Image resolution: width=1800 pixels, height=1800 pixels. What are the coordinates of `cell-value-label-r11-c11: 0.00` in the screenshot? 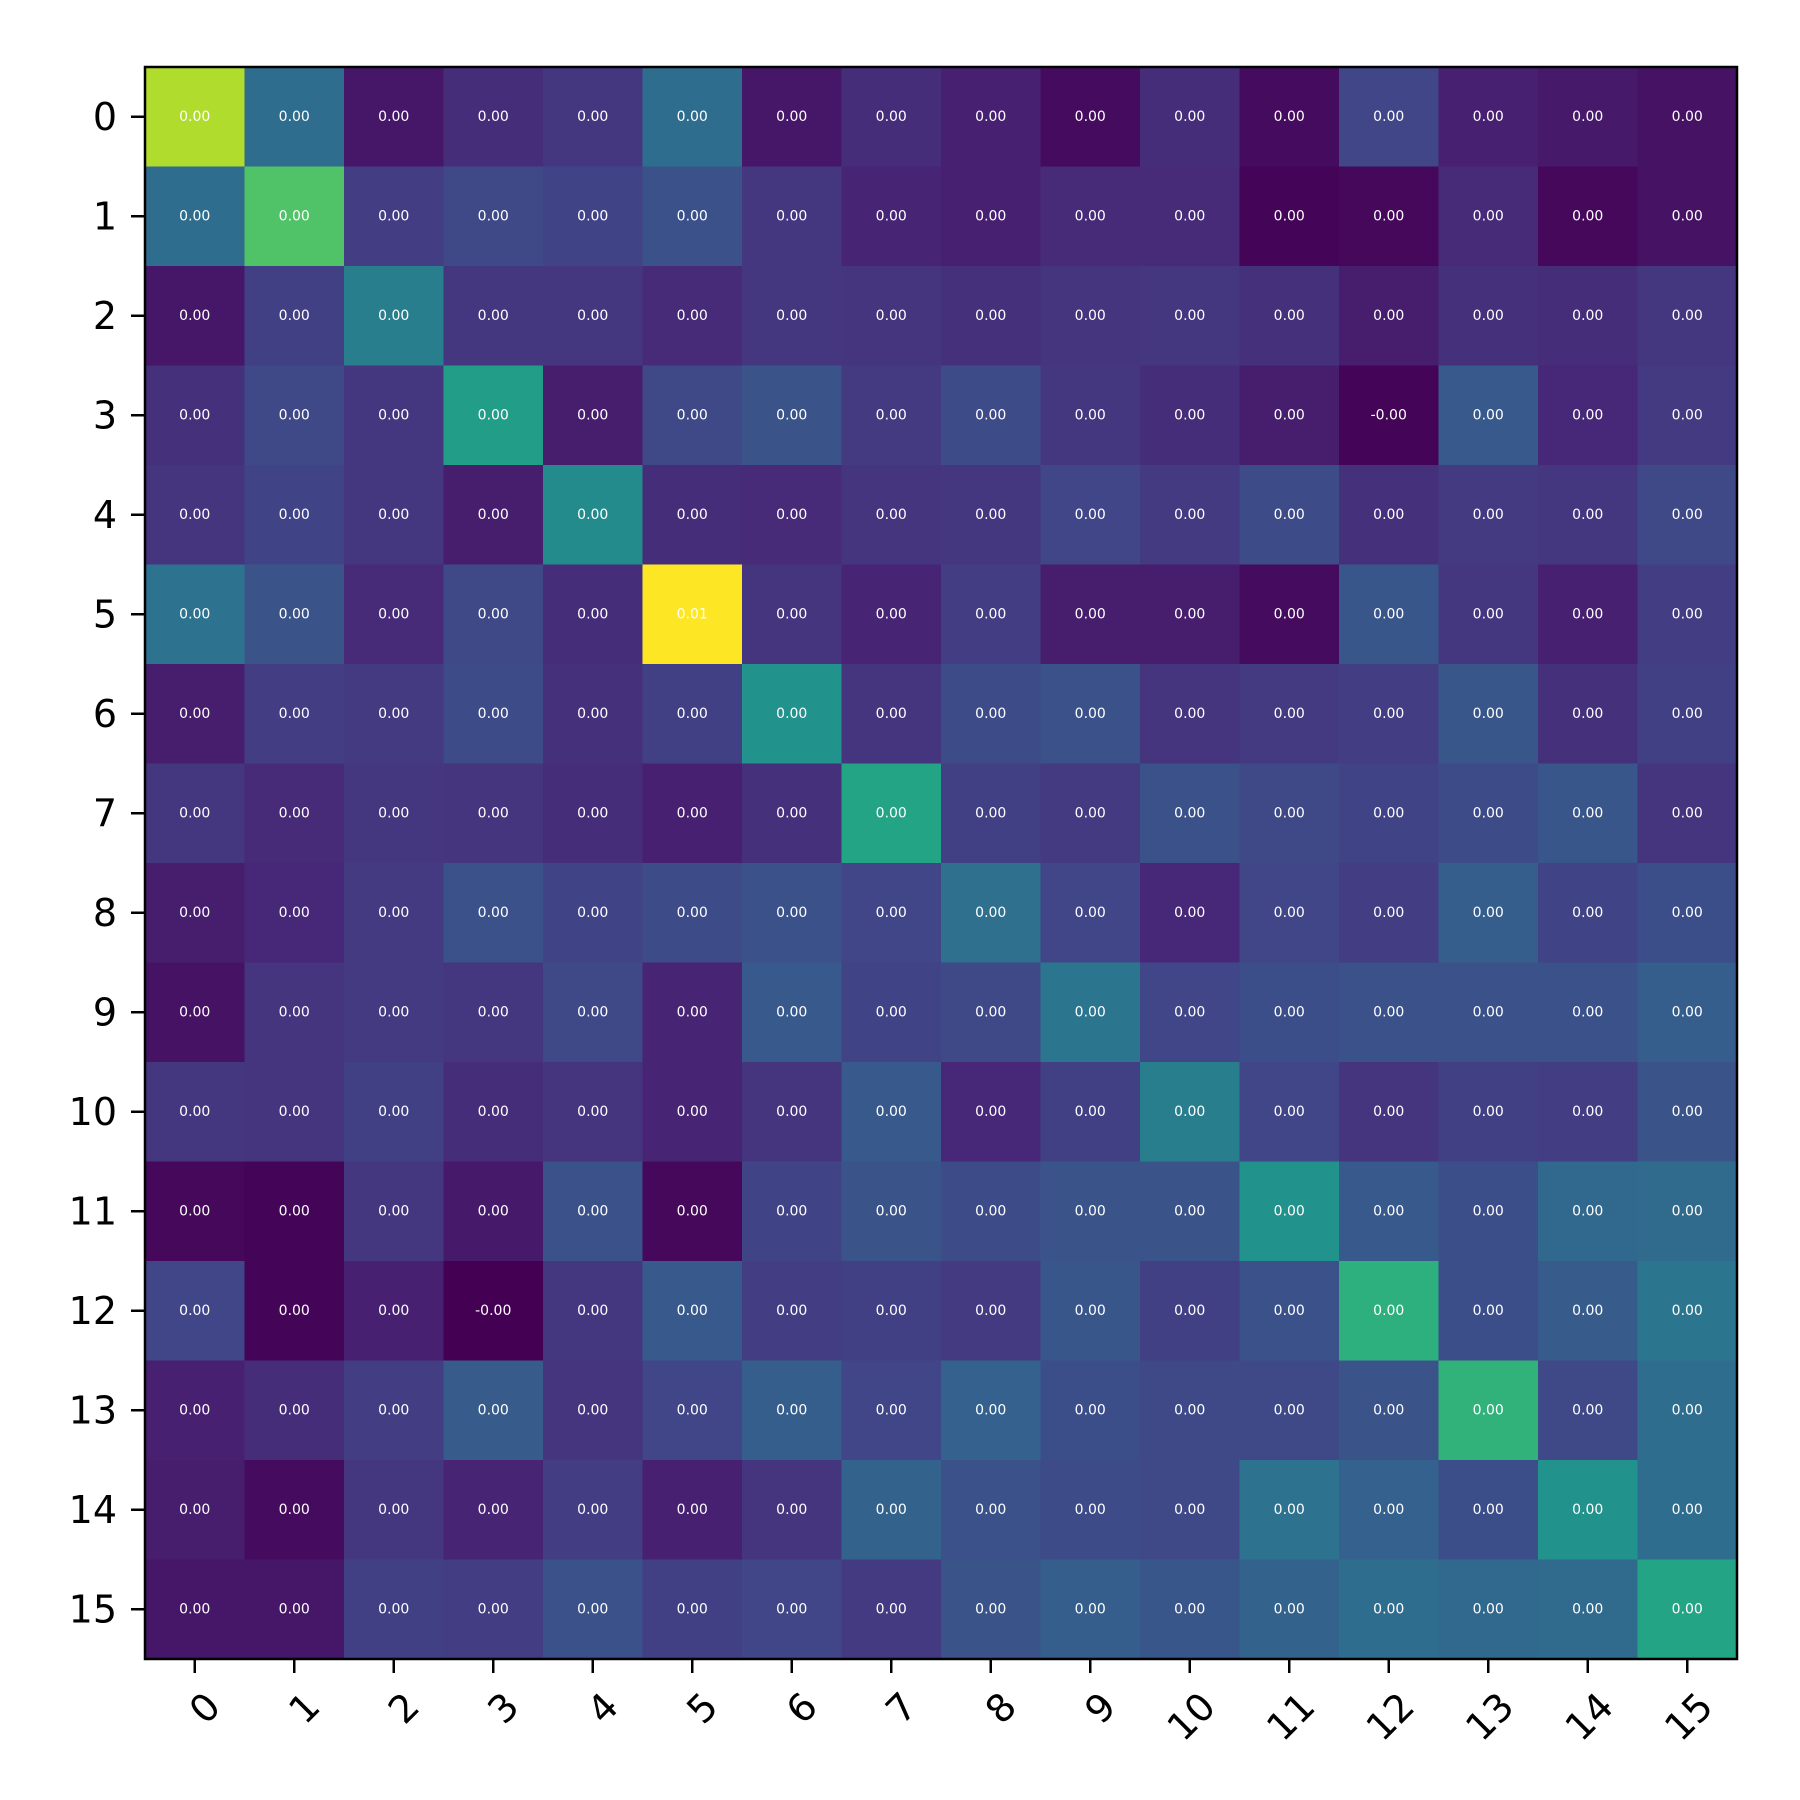 It's located at (1289, 1211).